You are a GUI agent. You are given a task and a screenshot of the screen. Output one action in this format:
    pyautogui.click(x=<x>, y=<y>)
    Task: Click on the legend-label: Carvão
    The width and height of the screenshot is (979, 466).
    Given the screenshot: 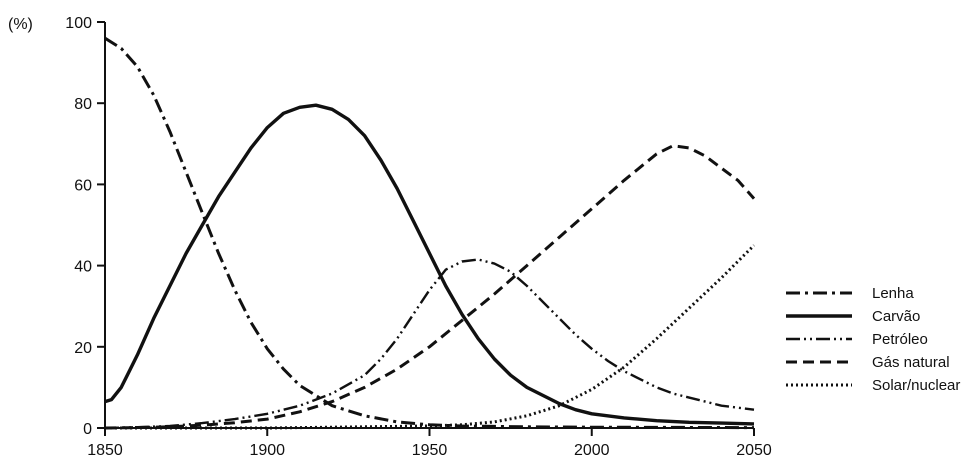 What is the action you would take?
    pyautogui.click(x=896, y=316)
    